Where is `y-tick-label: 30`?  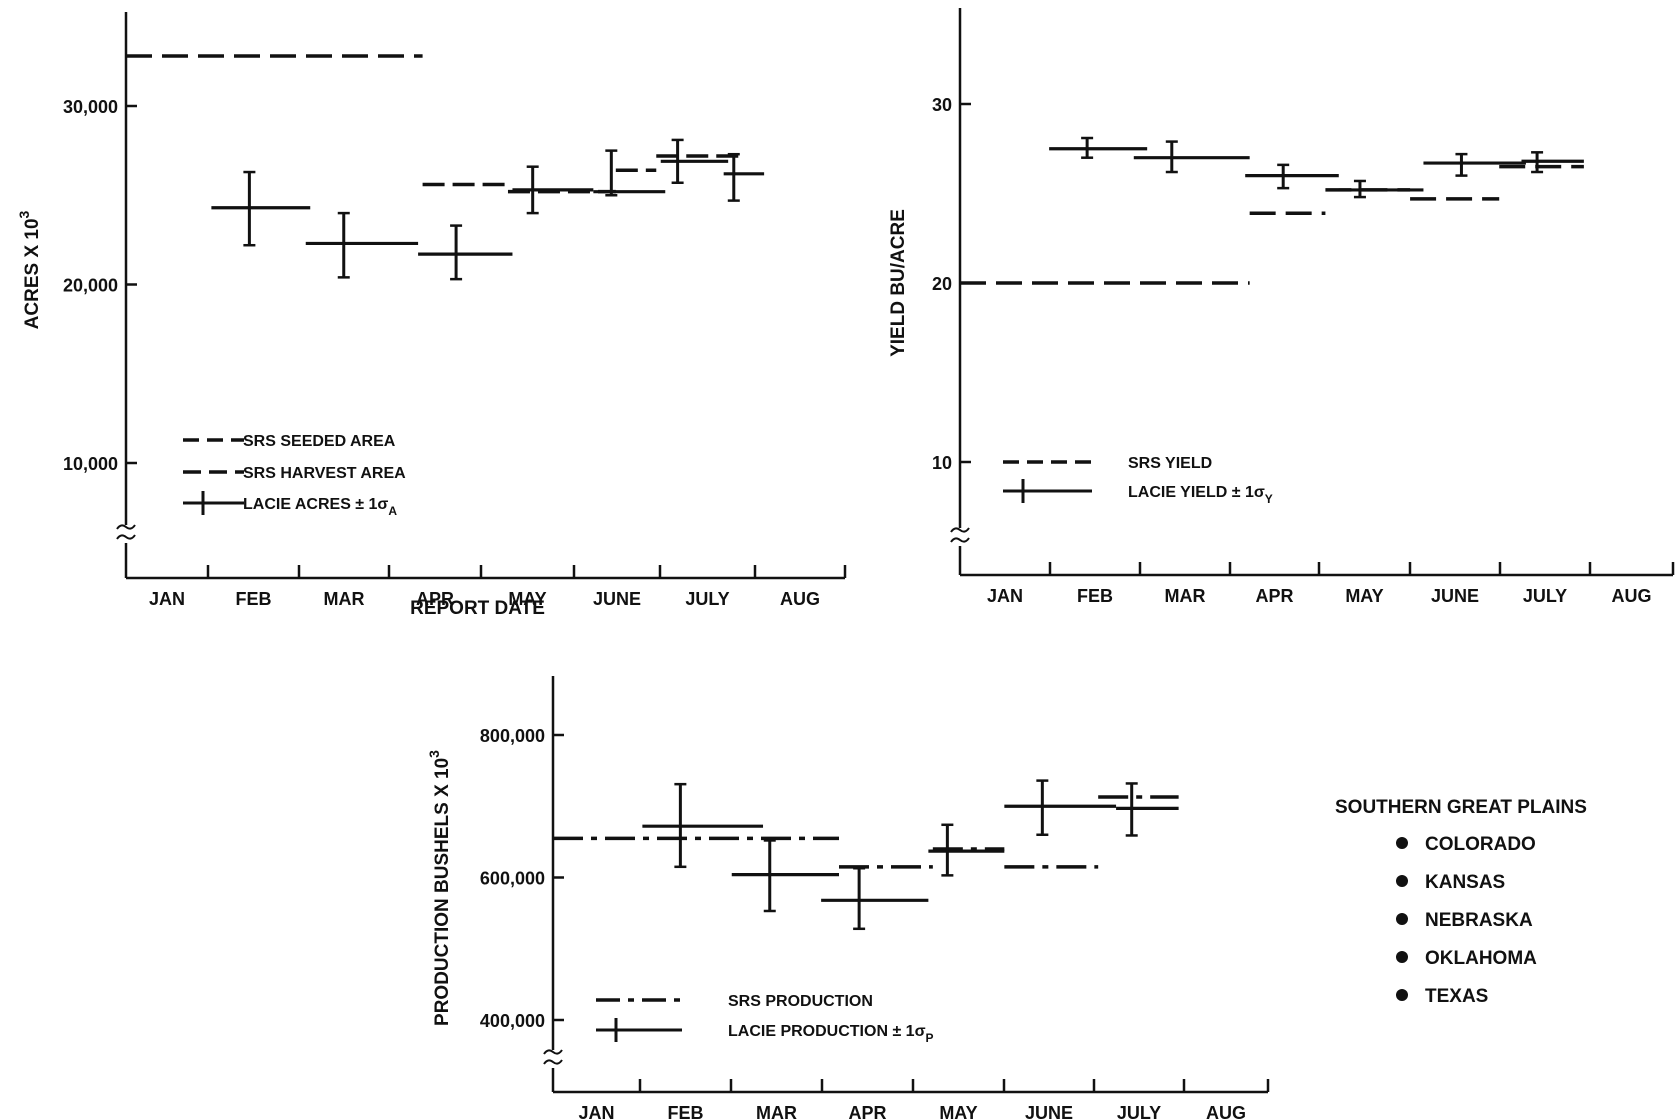
y-tick-label: 30 is located at coordinates (942, 105).